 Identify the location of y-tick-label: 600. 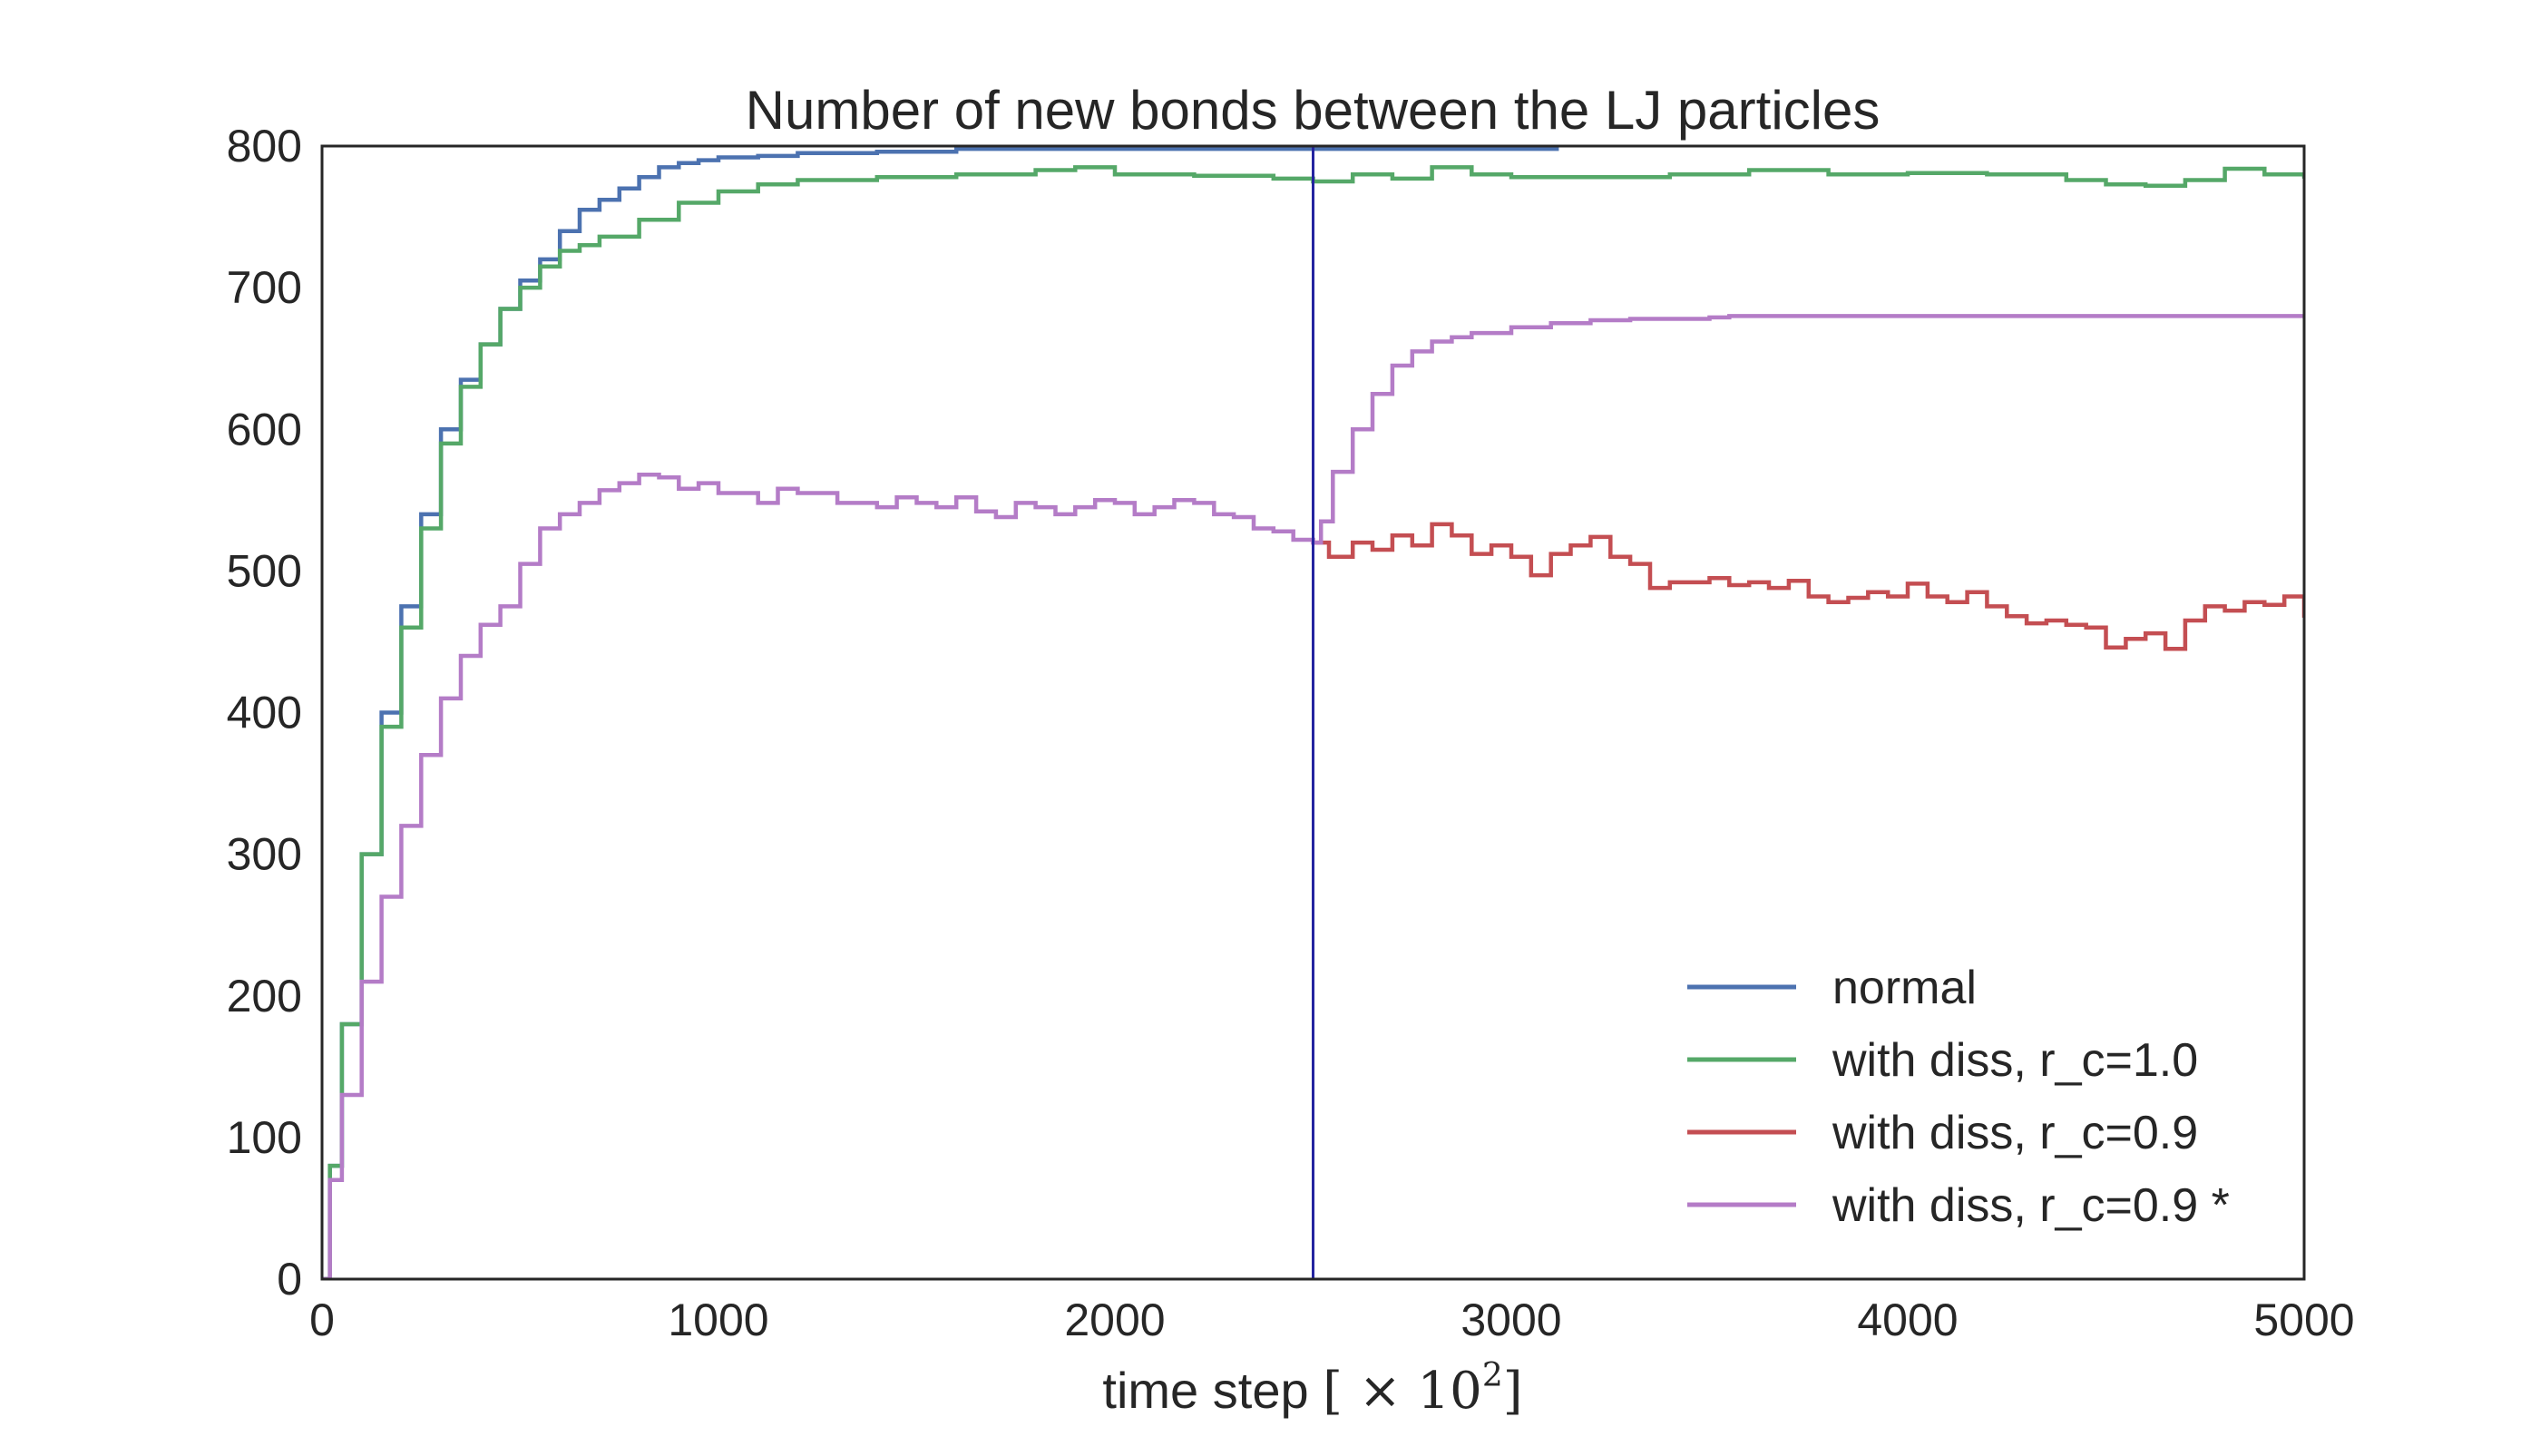
(264, 429).